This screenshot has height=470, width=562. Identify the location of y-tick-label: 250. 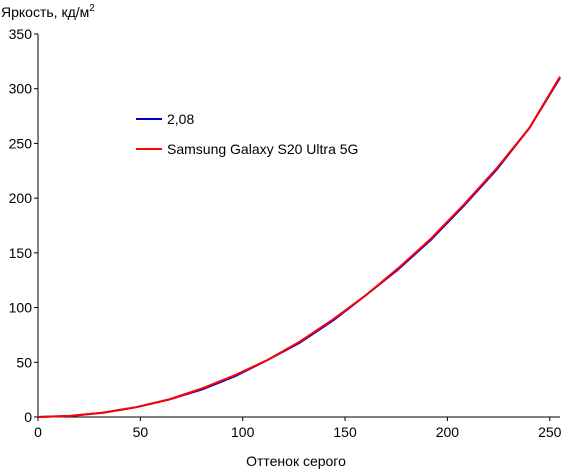
(21, 143).